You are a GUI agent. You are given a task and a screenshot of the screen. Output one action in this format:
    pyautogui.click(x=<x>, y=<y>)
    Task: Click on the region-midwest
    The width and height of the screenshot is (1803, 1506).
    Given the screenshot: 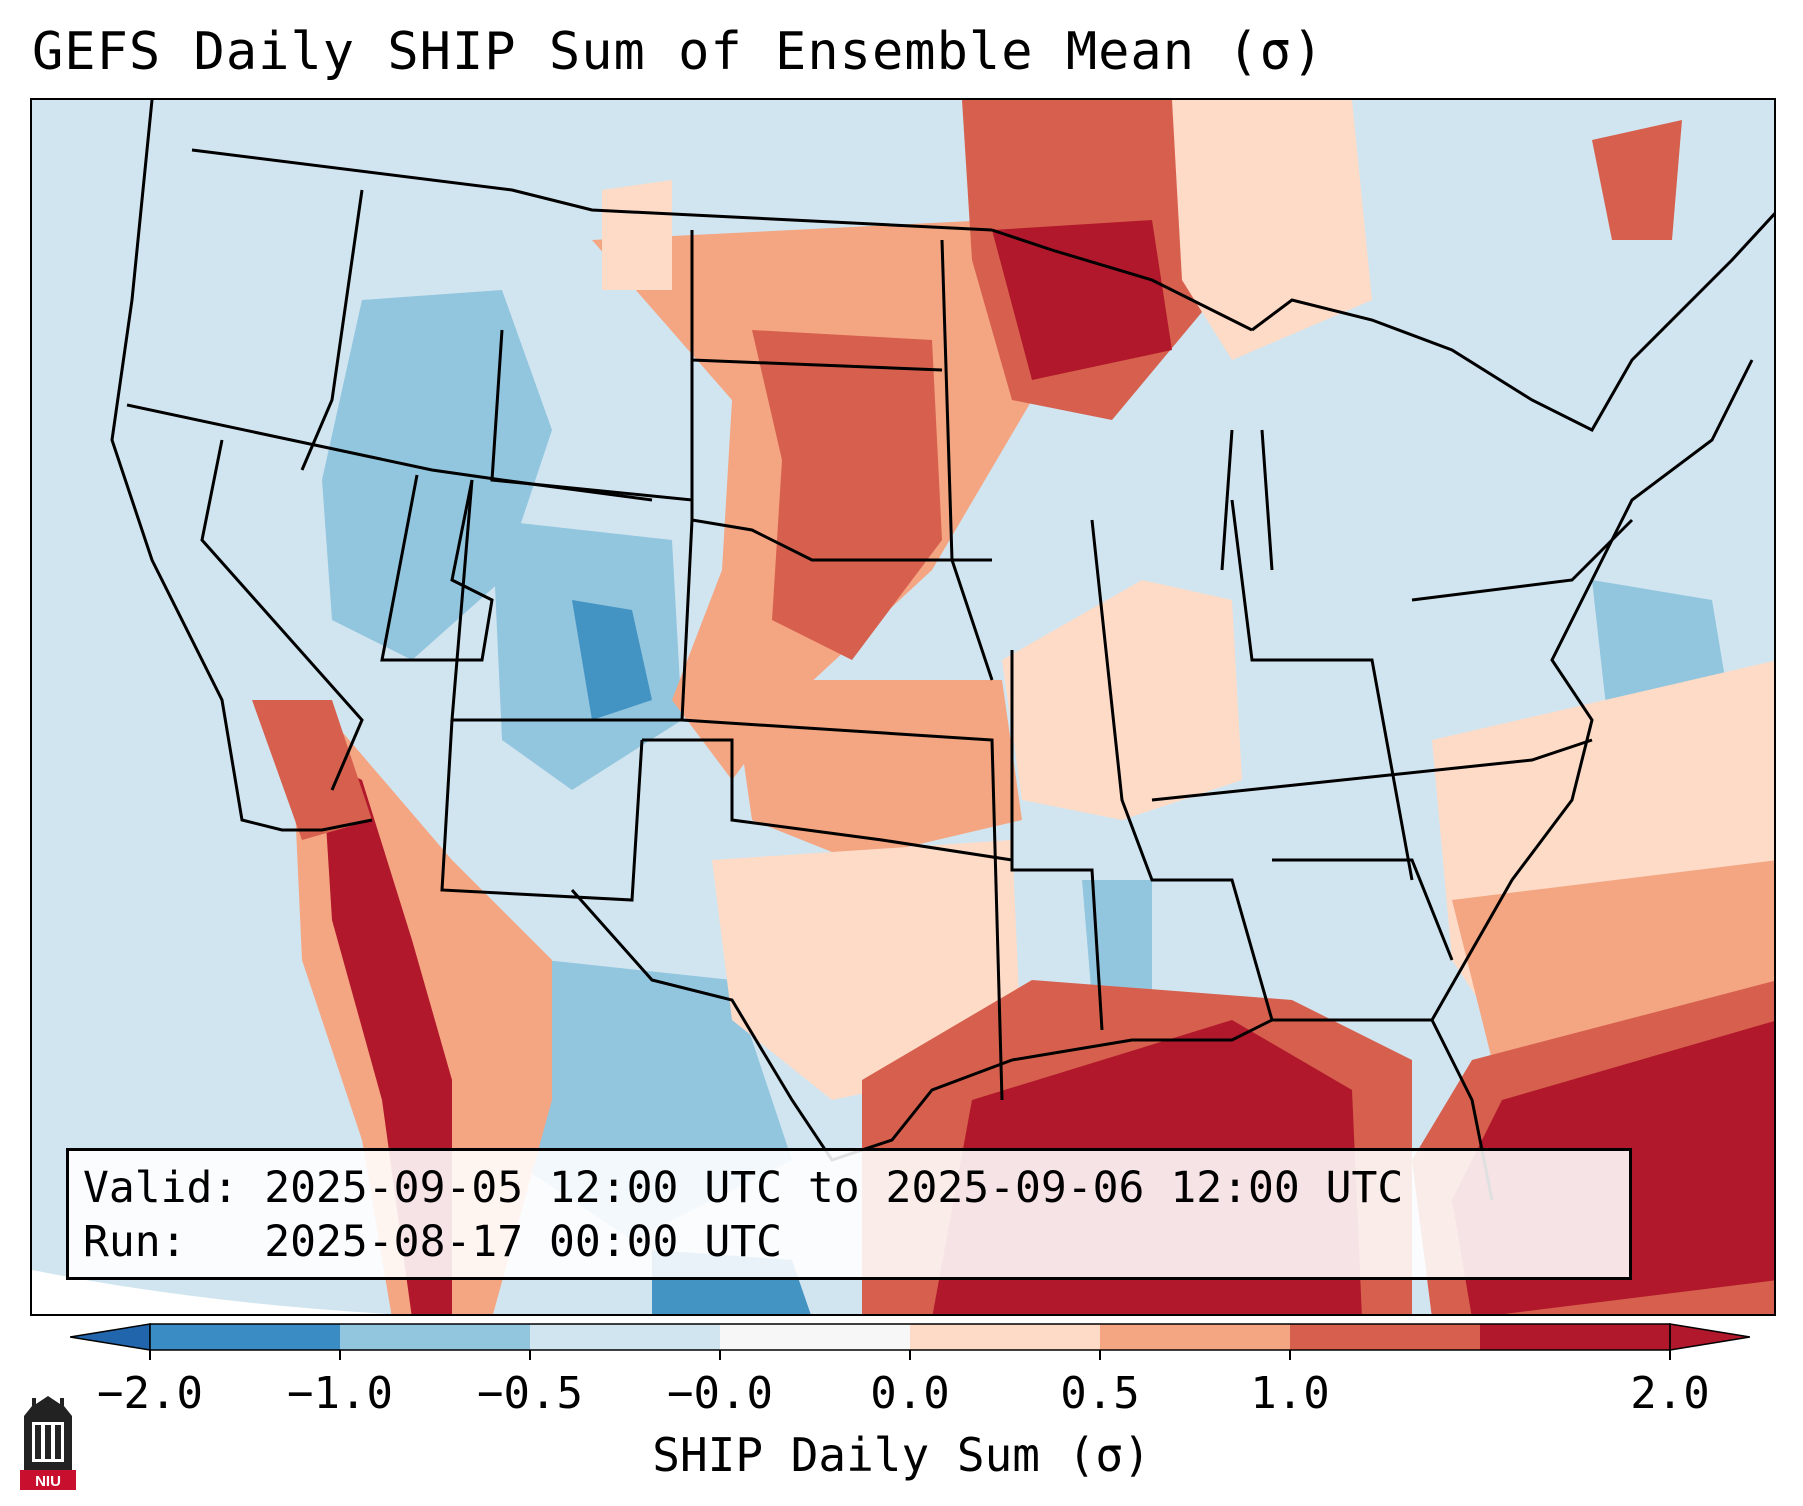 What is the action you would take?
    pyautogui.click(x=1122, y=700)
    